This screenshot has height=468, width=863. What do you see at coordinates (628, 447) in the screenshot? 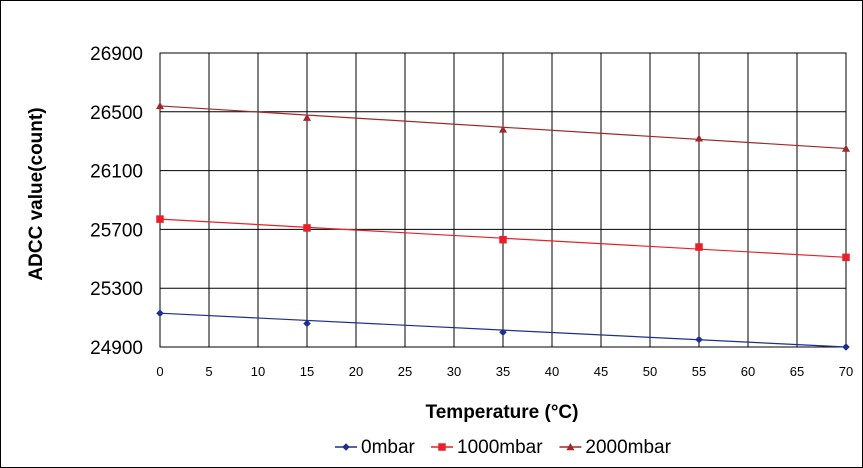
I see `legend-label: 2000mbar` at bounding box center [628, 447].